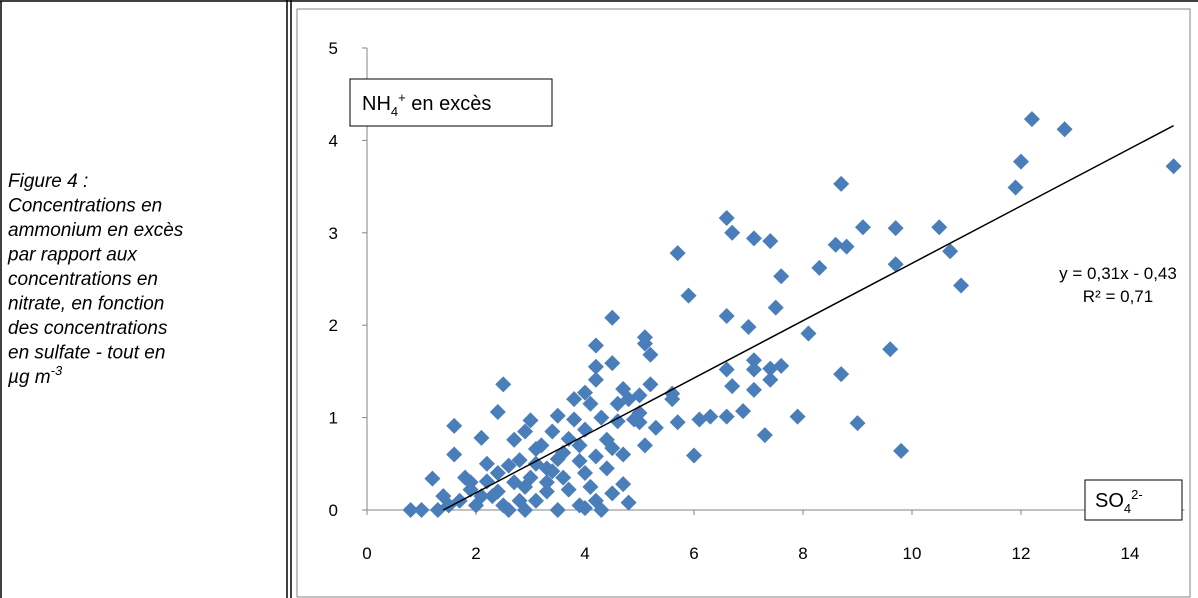  Describe the element at coordinates (1127, 508) in the screenshot. I see `x-label-sub: 4` at that location.